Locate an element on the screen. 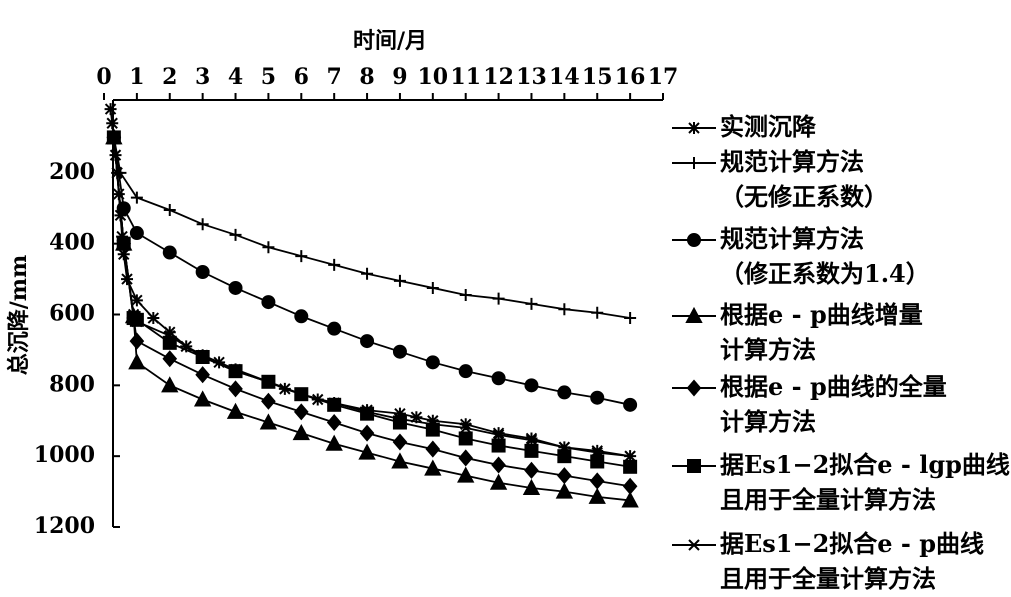 This screenshot has height=597, width=1011. x-tick-label: 3 is located at coordinates (202, 77).